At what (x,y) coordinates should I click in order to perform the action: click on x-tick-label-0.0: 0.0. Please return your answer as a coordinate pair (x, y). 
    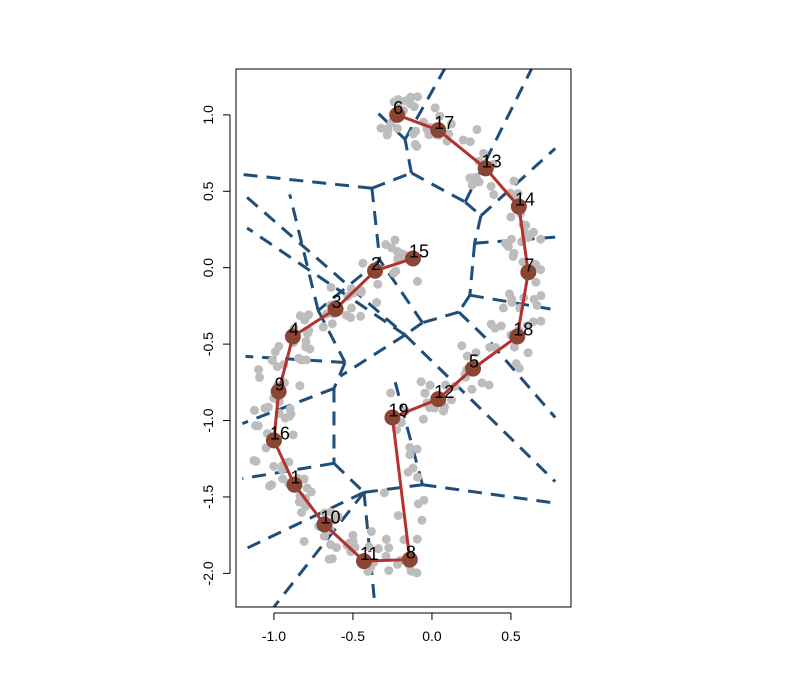
    Looking at the image, I should click on (432, 636).